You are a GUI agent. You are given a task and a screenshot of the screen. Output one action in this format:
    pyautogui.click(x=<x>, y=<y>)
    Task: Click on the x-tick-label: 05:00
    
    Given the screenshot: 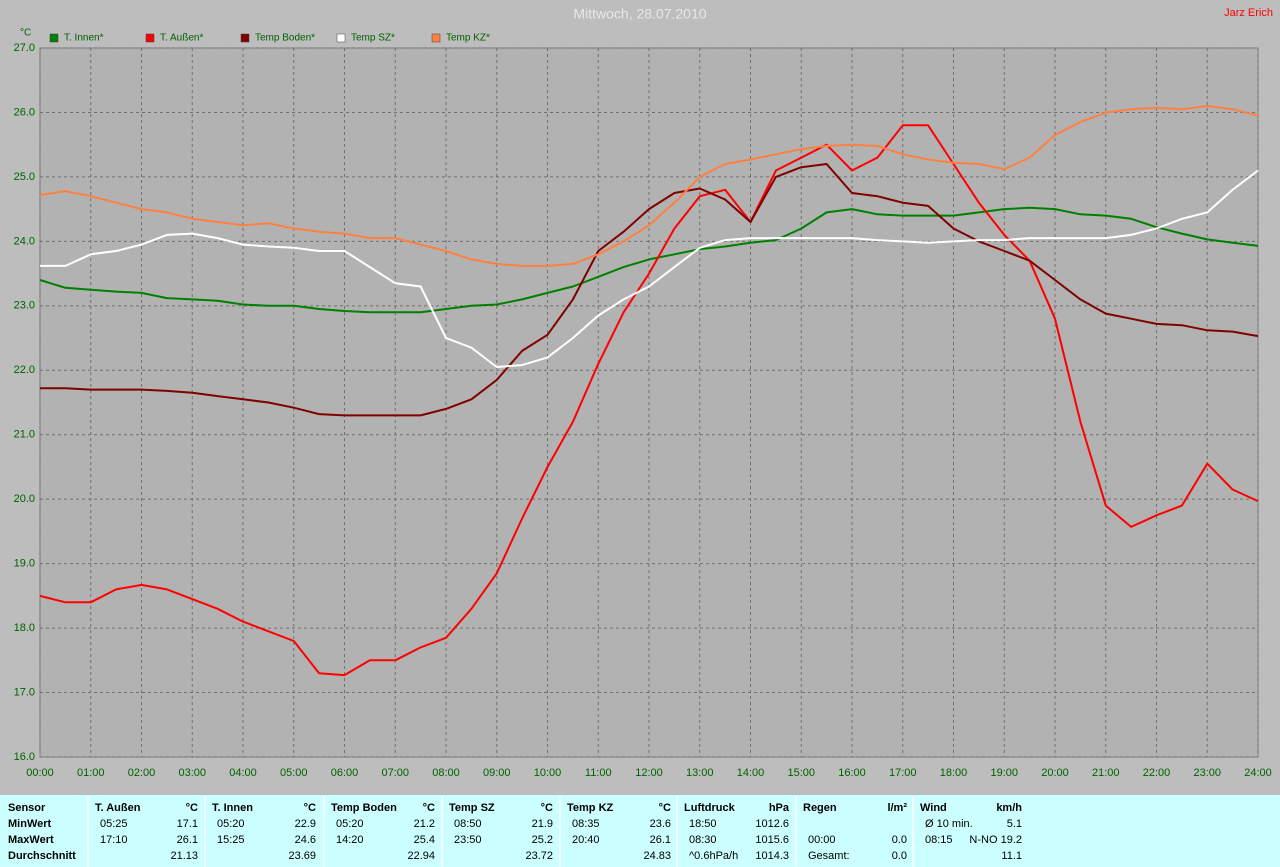 What is the action you would take?
    pyautogui.click(x=294, y=773)
    